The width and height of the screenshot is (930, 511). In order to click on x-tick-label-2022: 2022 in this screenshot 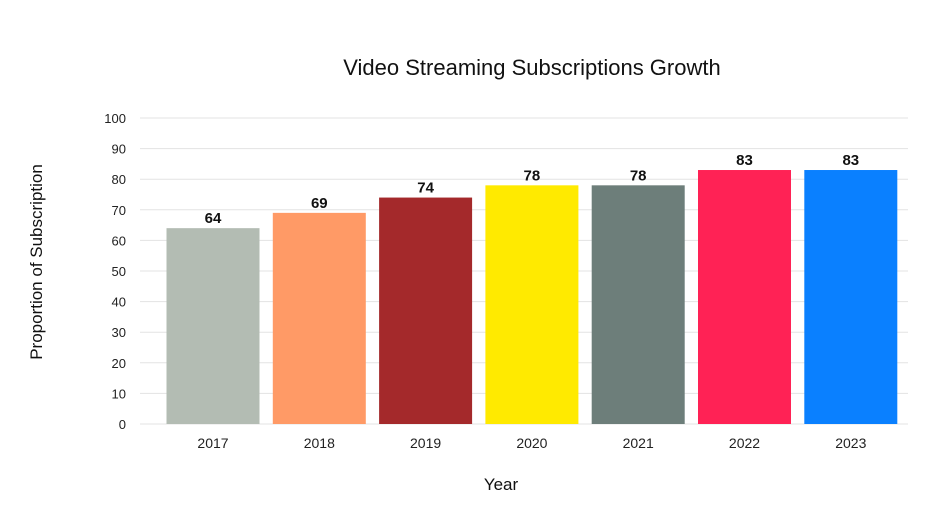, I will do `click(744, 443)`.